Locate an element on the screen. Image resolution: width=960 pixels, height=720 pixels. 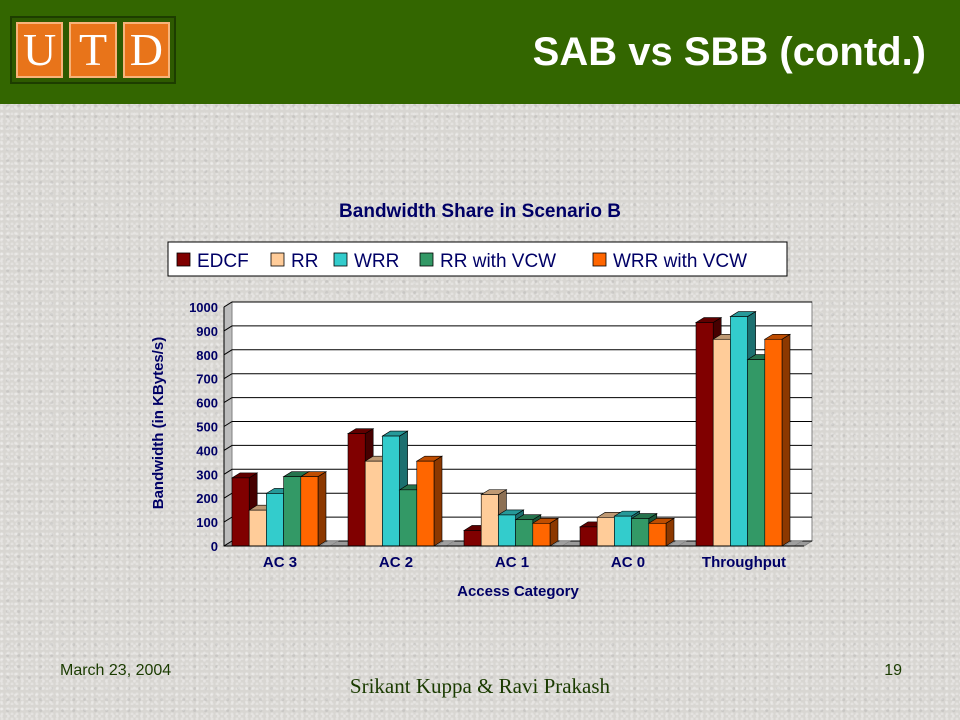
legend-label: WRR with VCW is located at coordinates (680, 261).